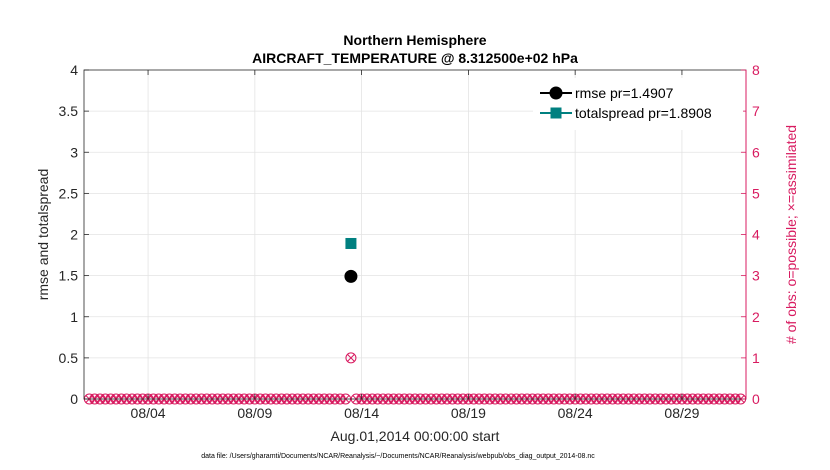 This screenshot has width=830, height=470. Describe the element at coordinates (624, 93) in the screenshot. I see `legend-rmse-label: rmse pr=1.4907` at that location.